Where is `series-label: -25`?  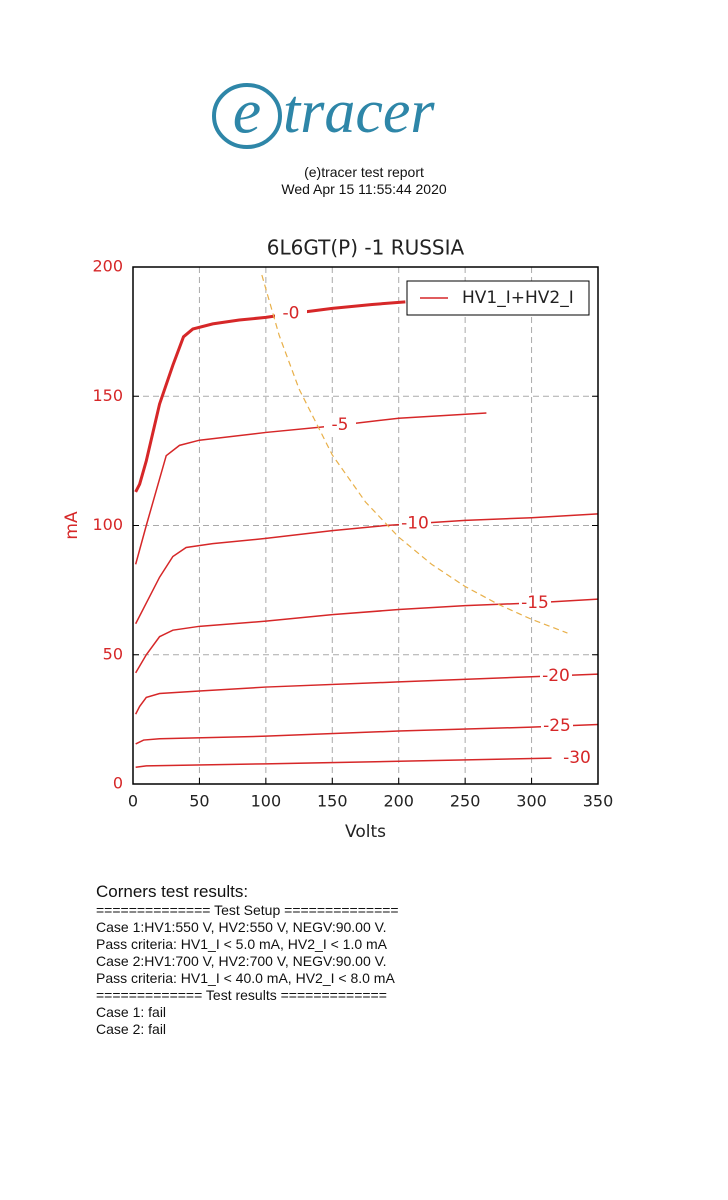
series-label: -25 is located at coordinates (557, 726).